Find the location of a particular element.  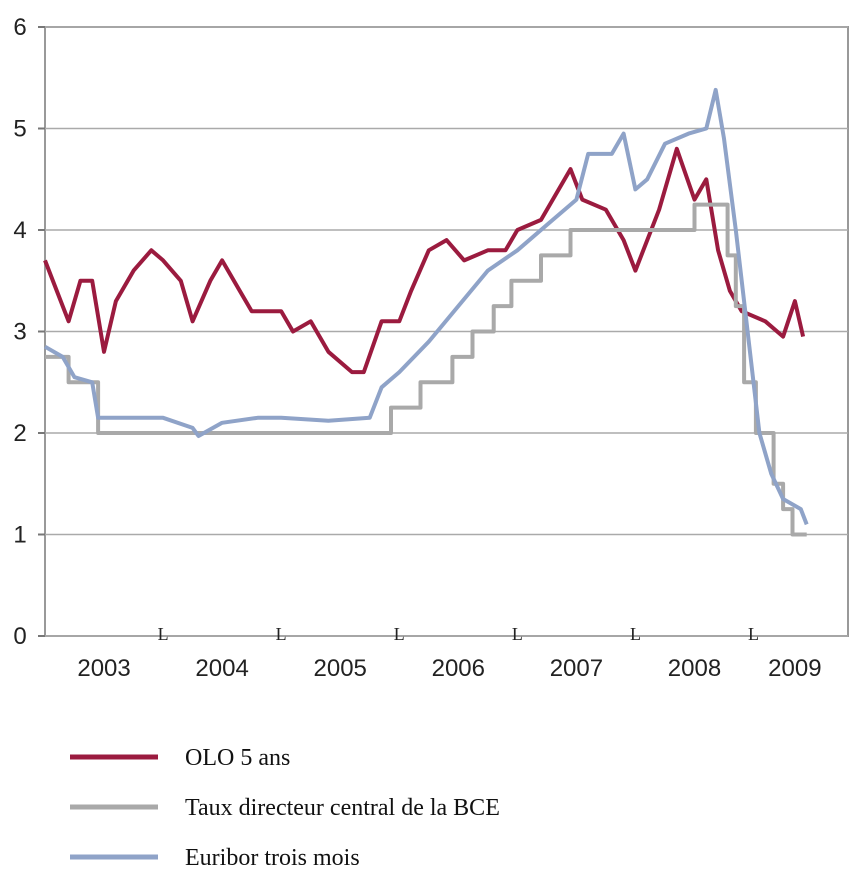

x-tick-label: 2003 is located at coordinates (103, 668).